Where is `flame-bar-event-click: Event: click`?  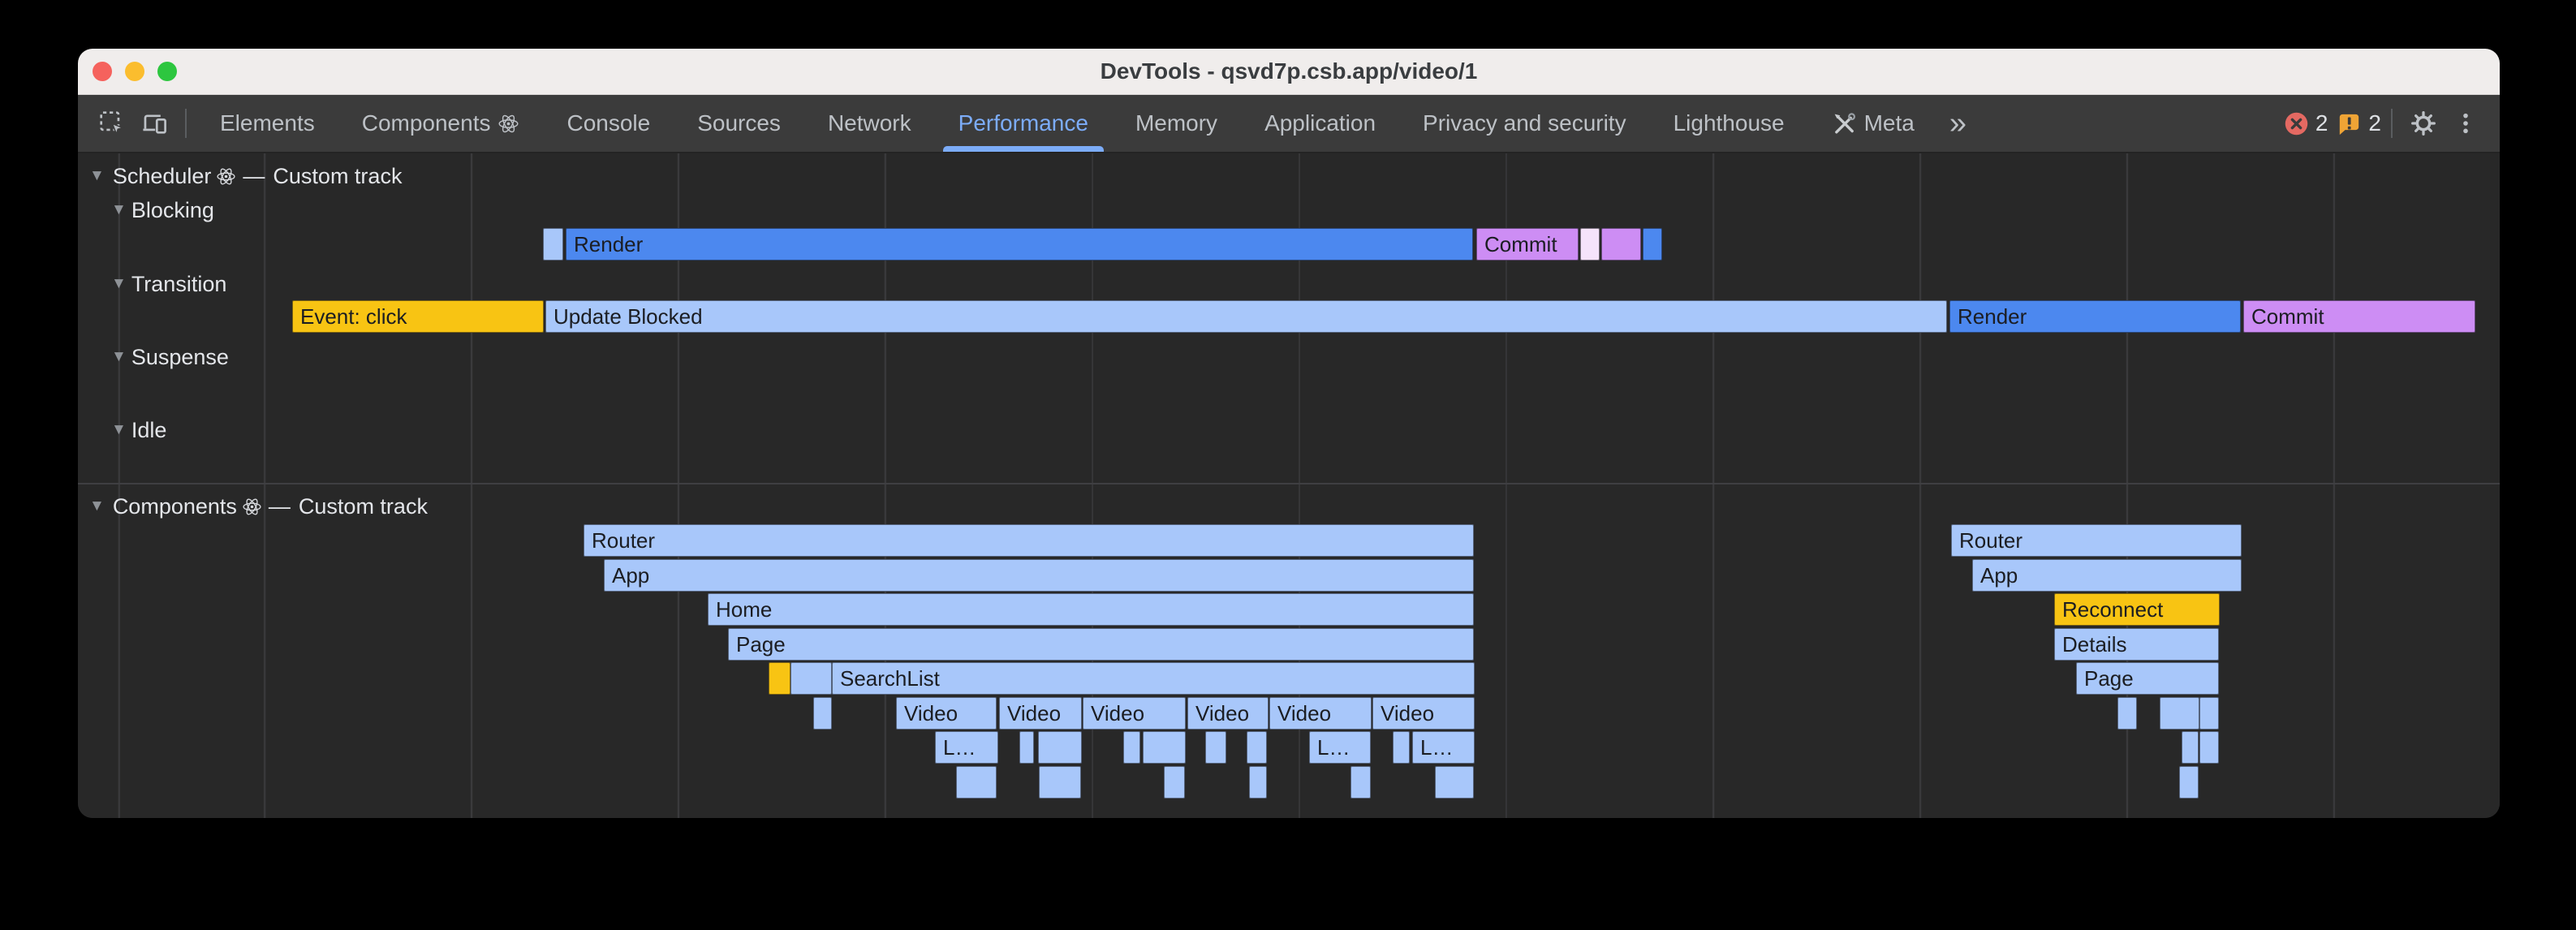
flame-bar-event-click: Event: click is located at coordinates (418, 316).